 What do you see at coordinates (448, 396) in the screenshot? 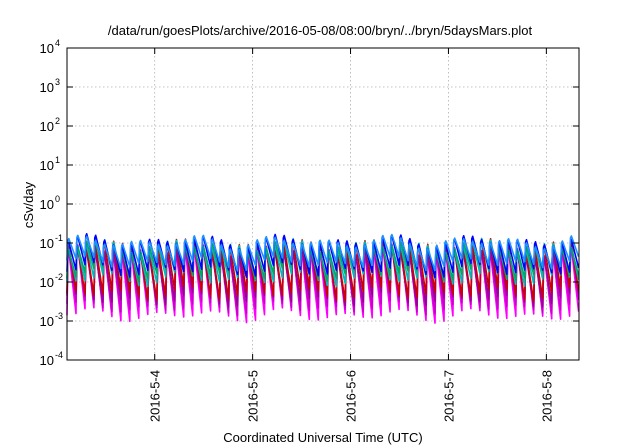
I see `x-tick-label: 2016-5-7` at bounding box center [448, 396].